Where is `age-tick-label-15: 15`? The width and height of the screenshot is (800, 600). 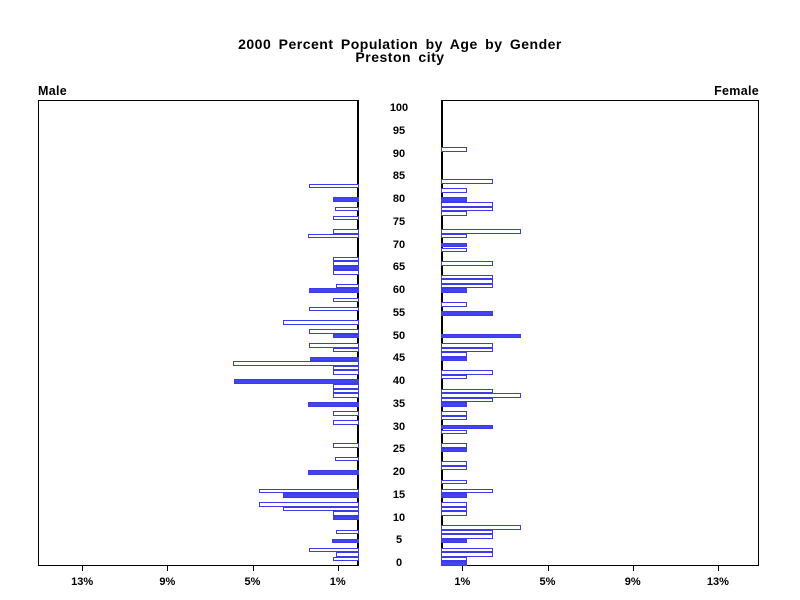 age-tick-label-15: 15 is located at coordinates (399, 494).